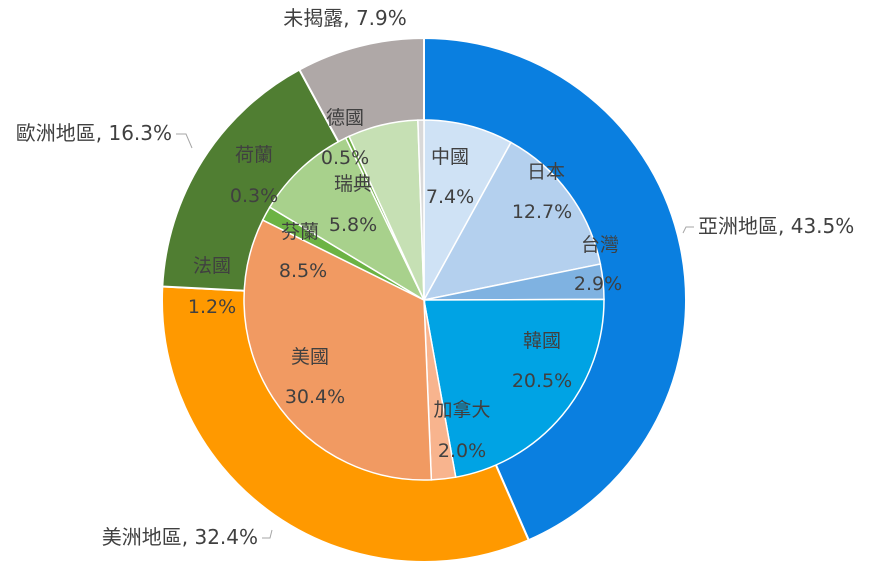  I want to click on inner-category-label-7: 芬蘭, so click(300, 232).